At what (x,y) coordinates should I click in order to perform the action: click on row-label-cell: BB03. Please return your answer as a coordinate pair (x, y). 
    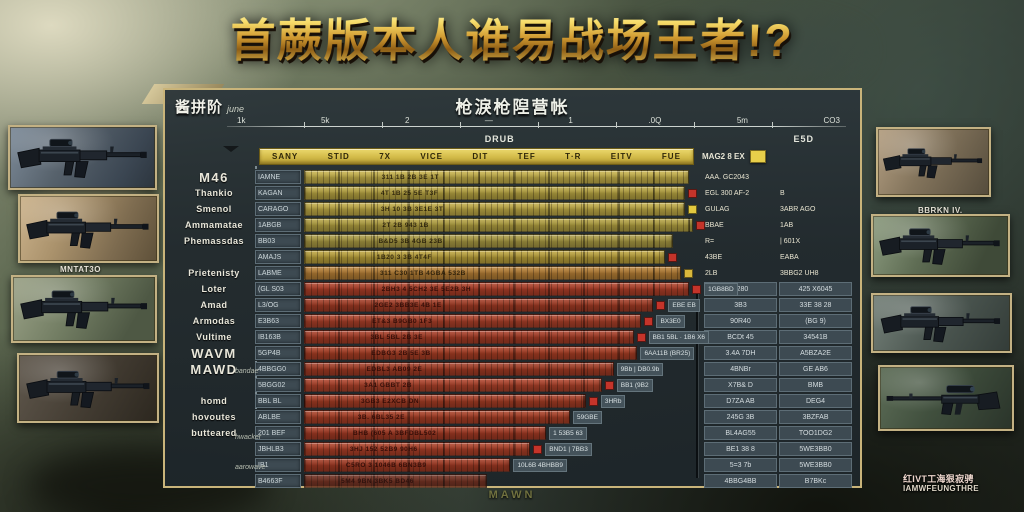
    Looking at the image, I should click on (278, 241).